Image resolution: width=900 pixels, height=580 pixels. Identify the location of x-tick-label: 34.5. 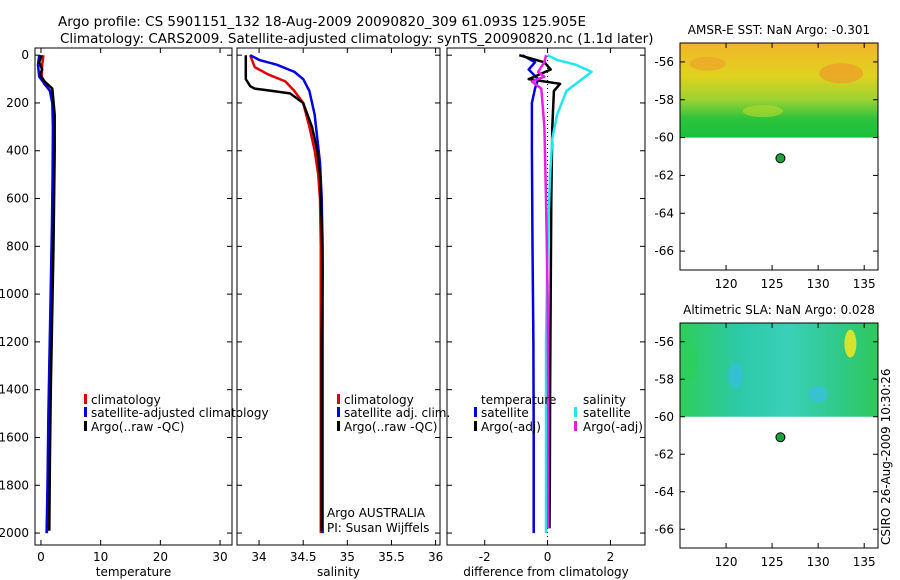
(303, 557).